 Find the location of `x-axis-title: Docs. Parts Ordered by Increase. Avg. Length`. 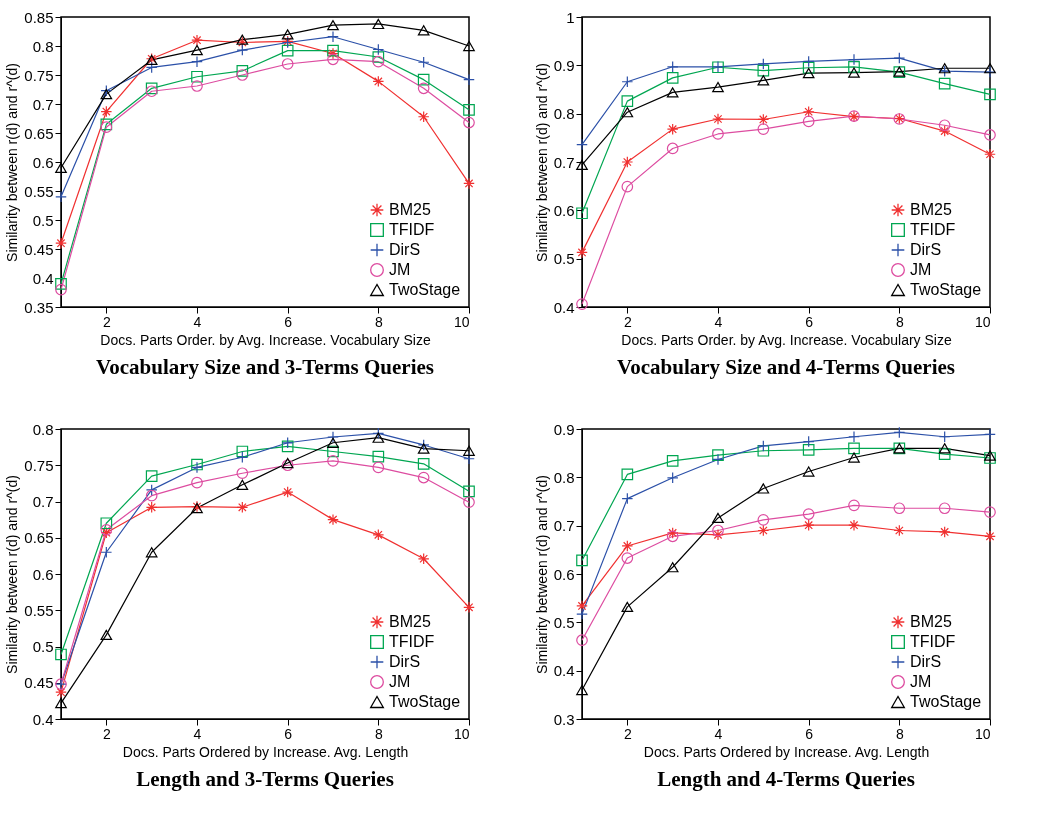

x-axis-title: Docs. Parts Ordered by Increase. Avg. Length is located at coordinates (786, 751).